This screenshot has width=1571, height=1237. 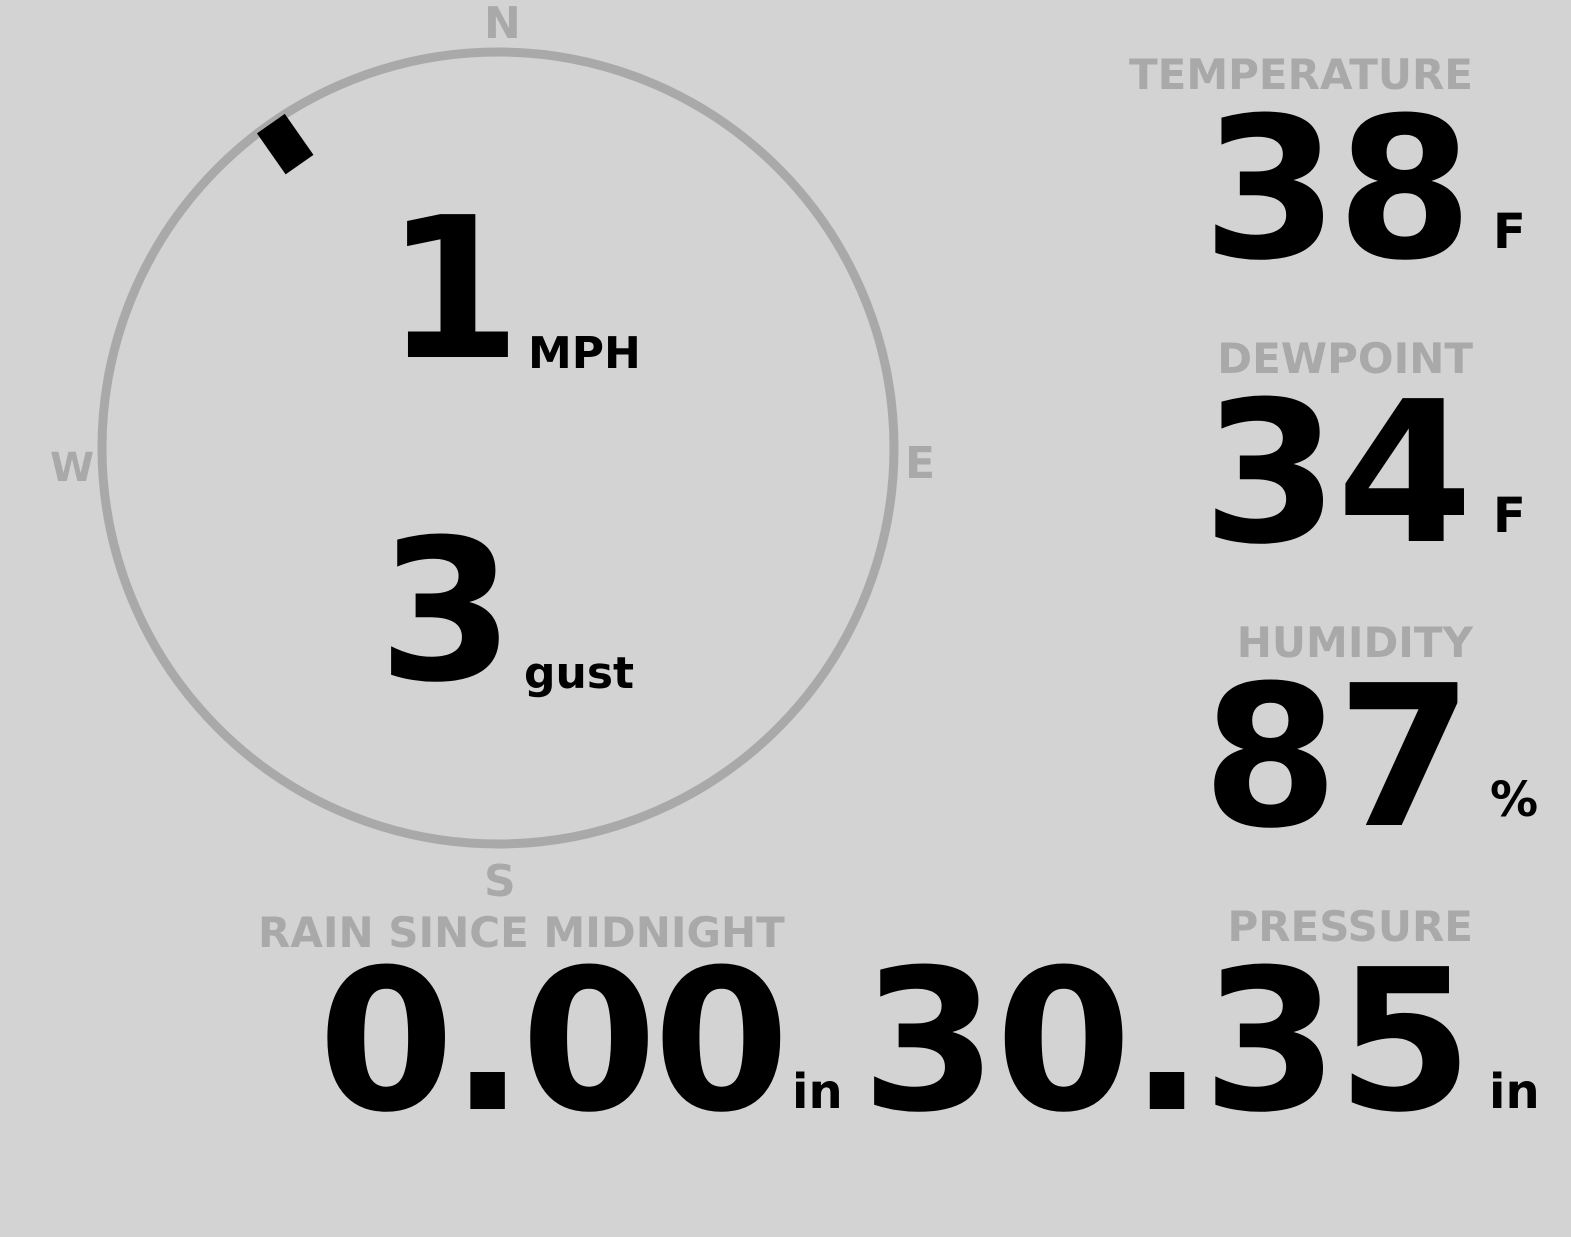 I want to click on temperature-label: TEMPERATURE, so click(x=1301, y=74).